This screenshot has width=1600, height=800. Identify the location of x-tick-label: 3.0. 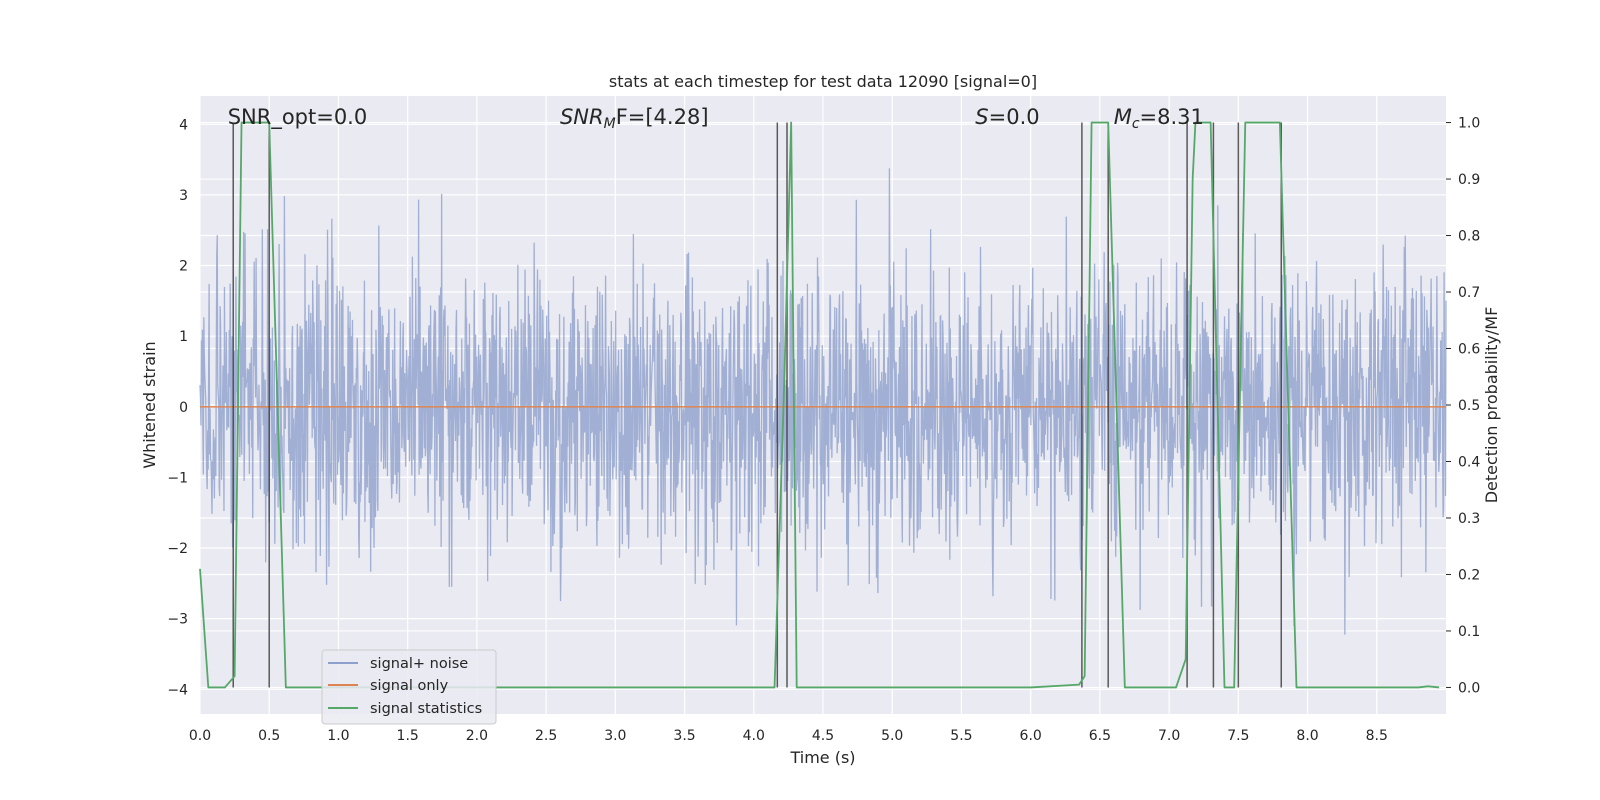
(615, 736).